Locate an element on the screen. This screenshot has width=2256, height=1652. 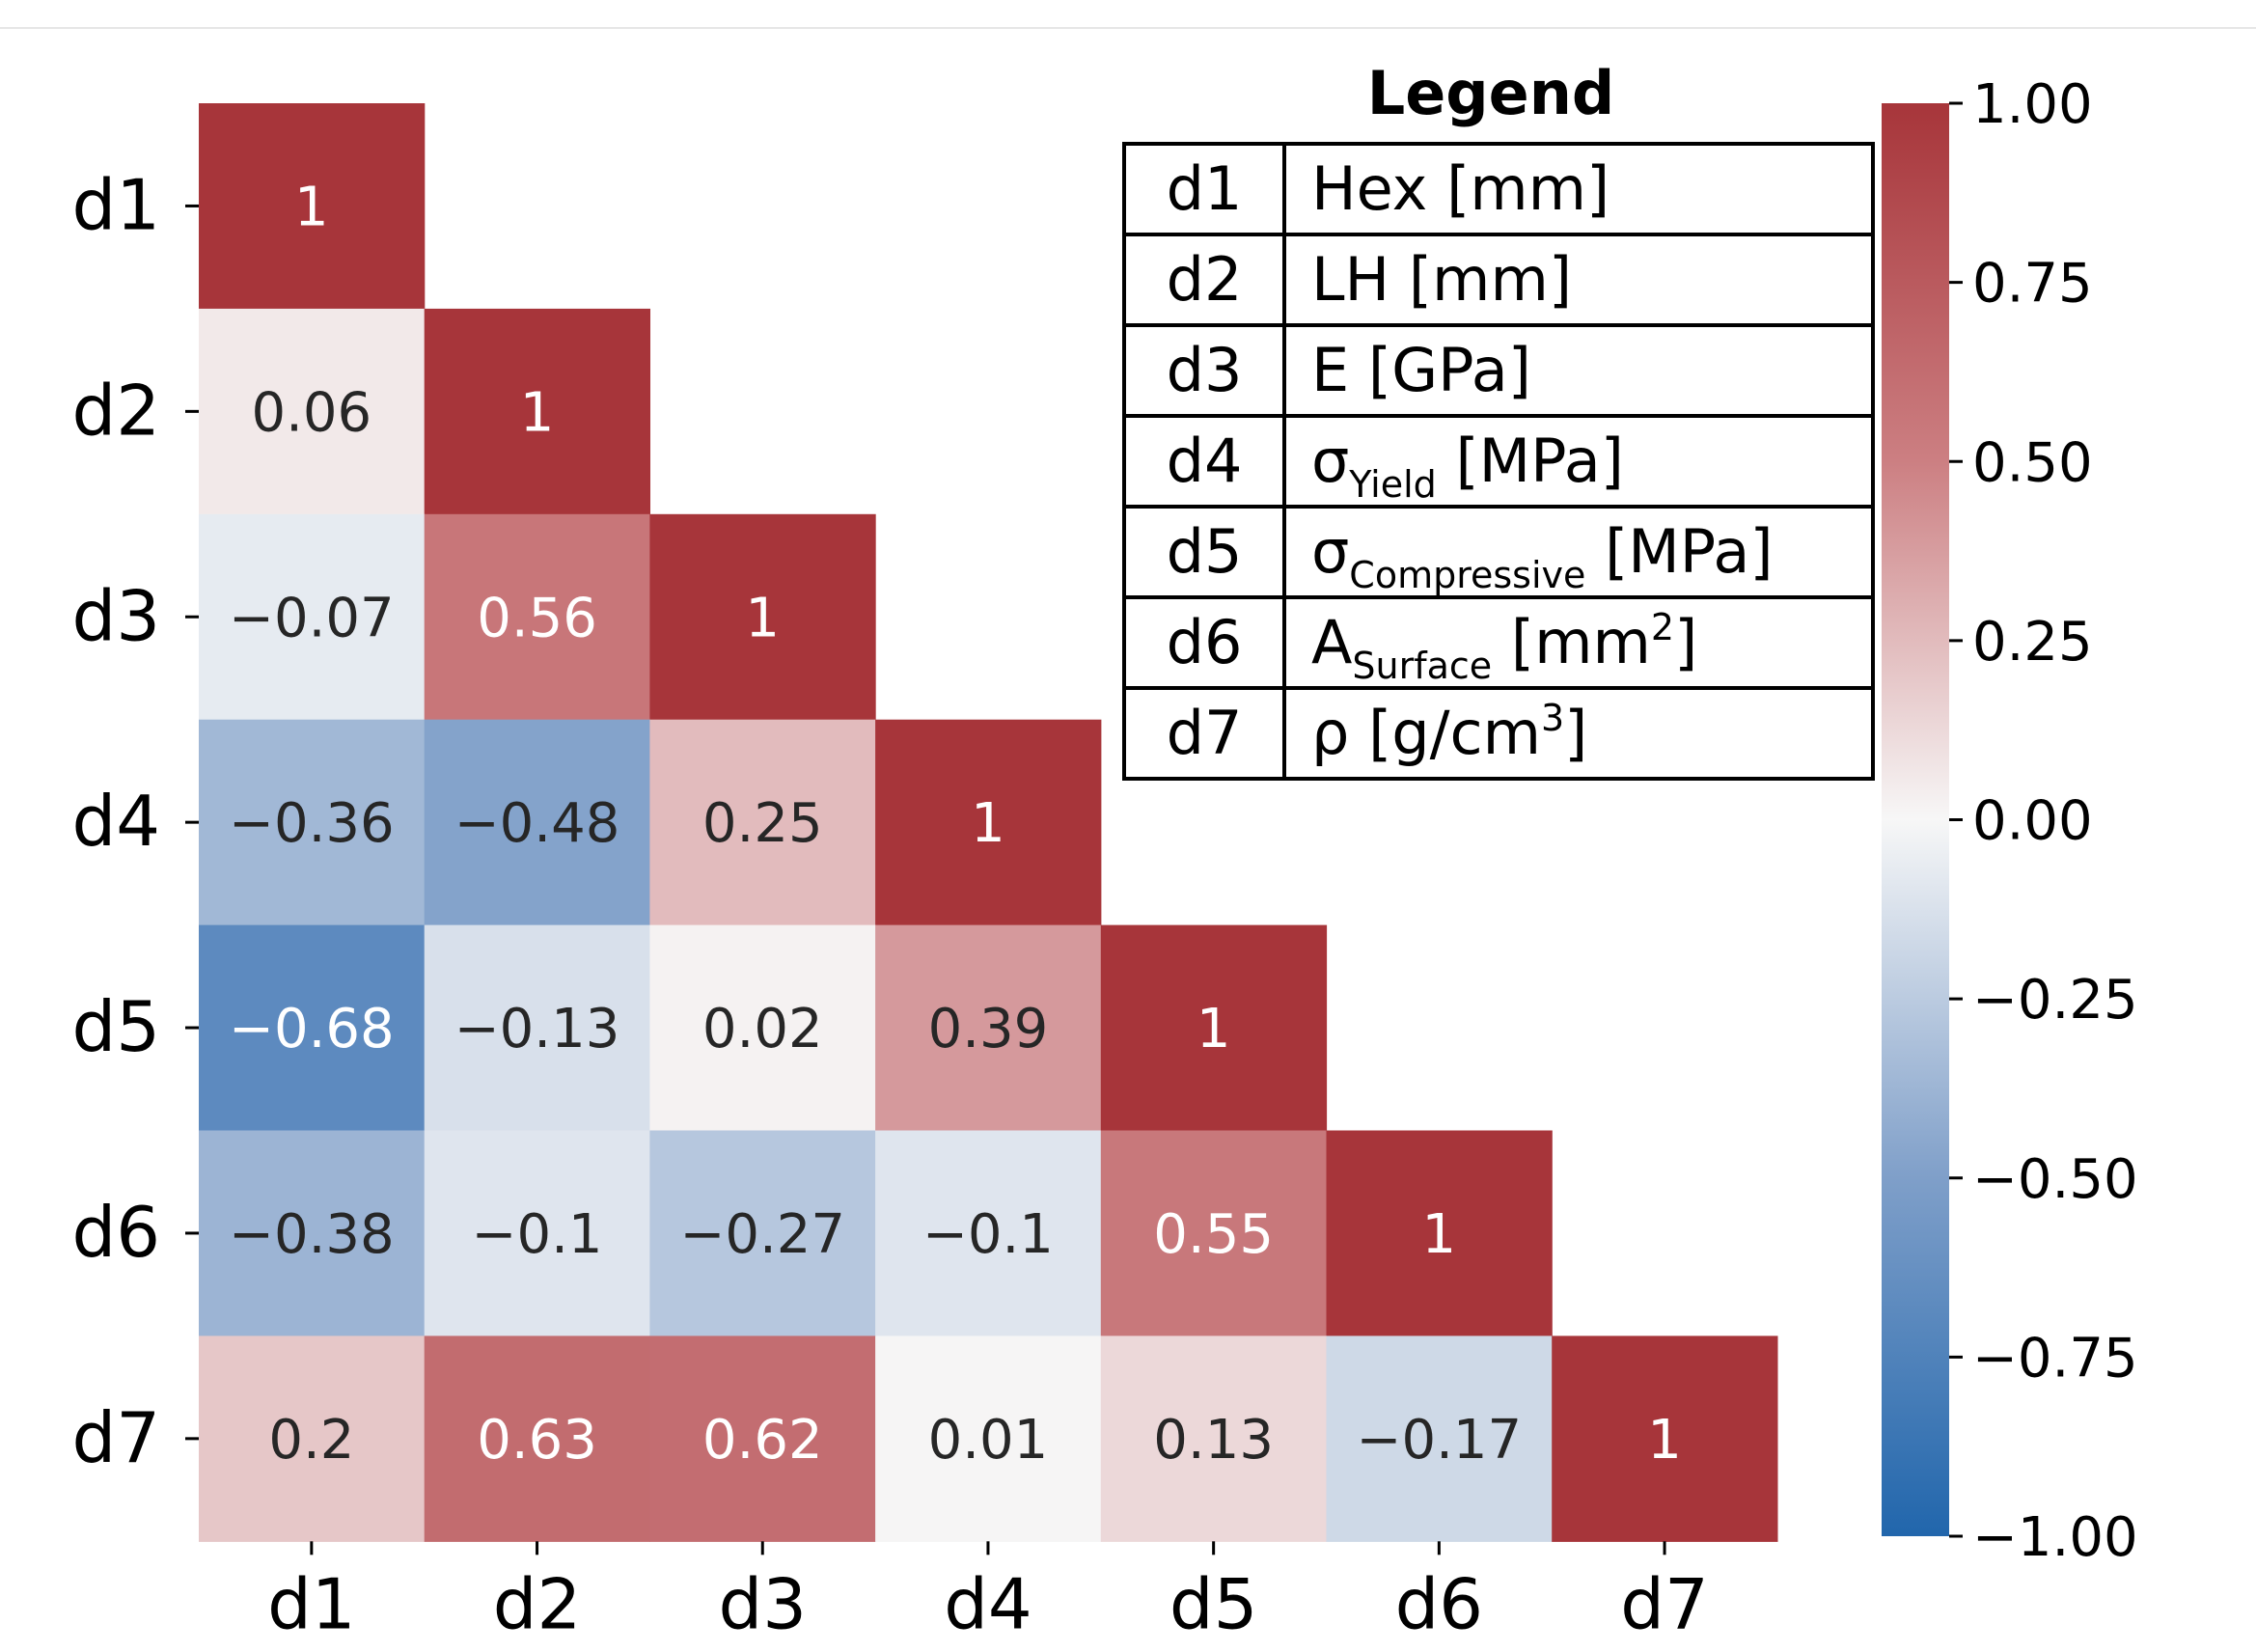
legend-row: d6 ASurface [mm2] is located at coordinates (1498, 642).